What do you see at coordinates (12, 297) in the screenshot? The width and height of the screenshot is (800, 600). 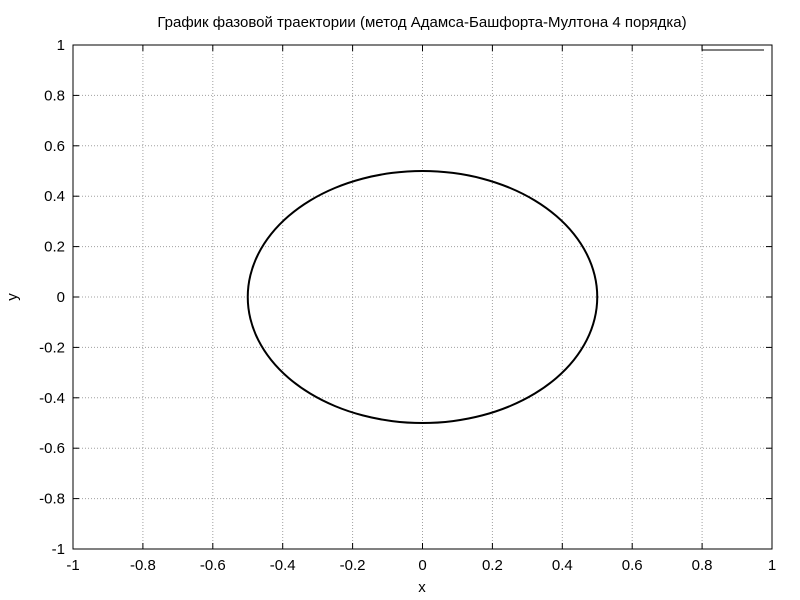 I see `y-axis-label: y` at bounding box center [12, 297].